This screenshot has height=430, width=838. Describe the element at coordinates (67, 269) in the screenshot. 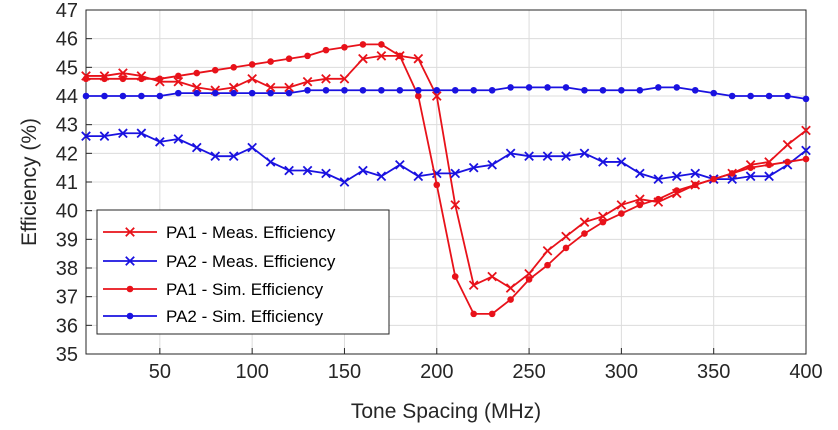

I see `y-tick-label: 38` at that location.